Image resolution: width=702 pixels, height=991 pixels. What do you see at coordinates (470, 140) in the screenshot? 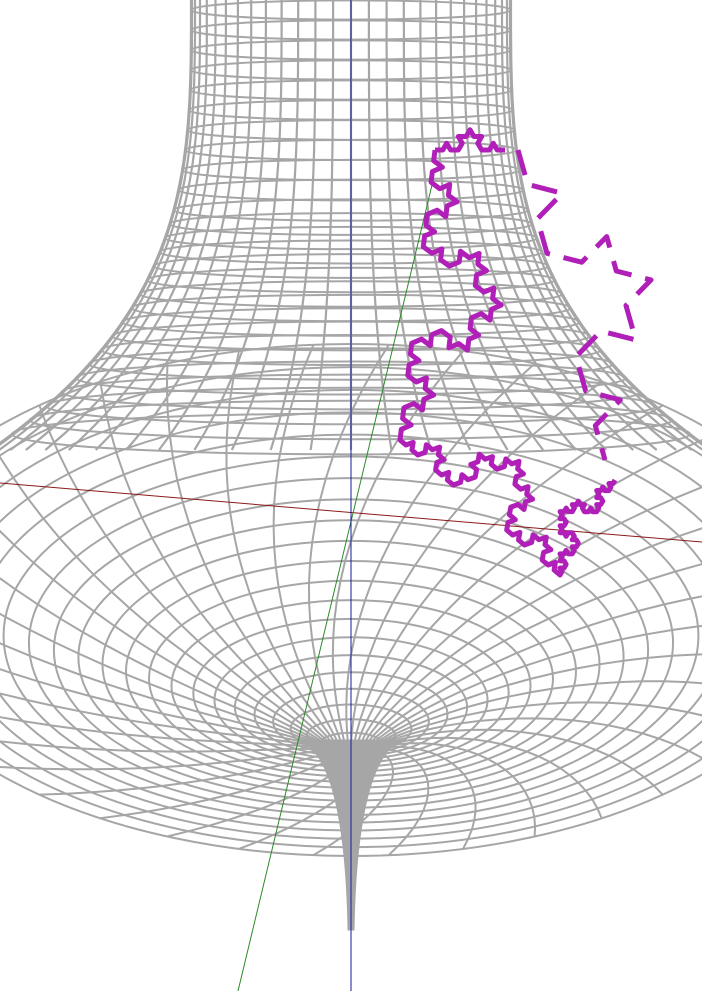
I see `koch-curve-top-segment` at bounding box center [470, 140].